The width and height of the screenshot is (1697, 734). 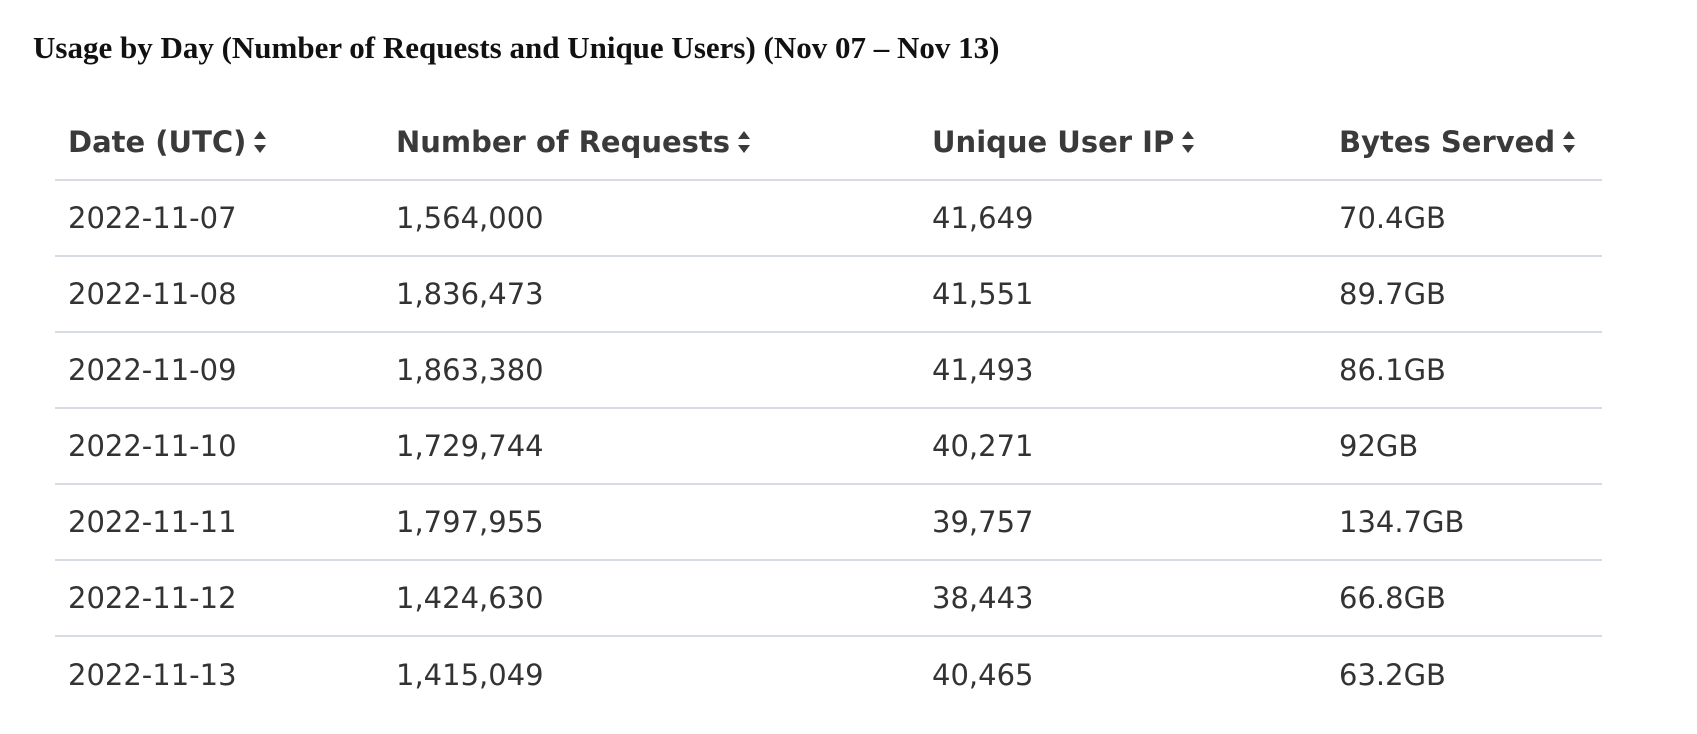 I want to click on cell-unique-ip: 39,757, so click(x=1122, y=522).